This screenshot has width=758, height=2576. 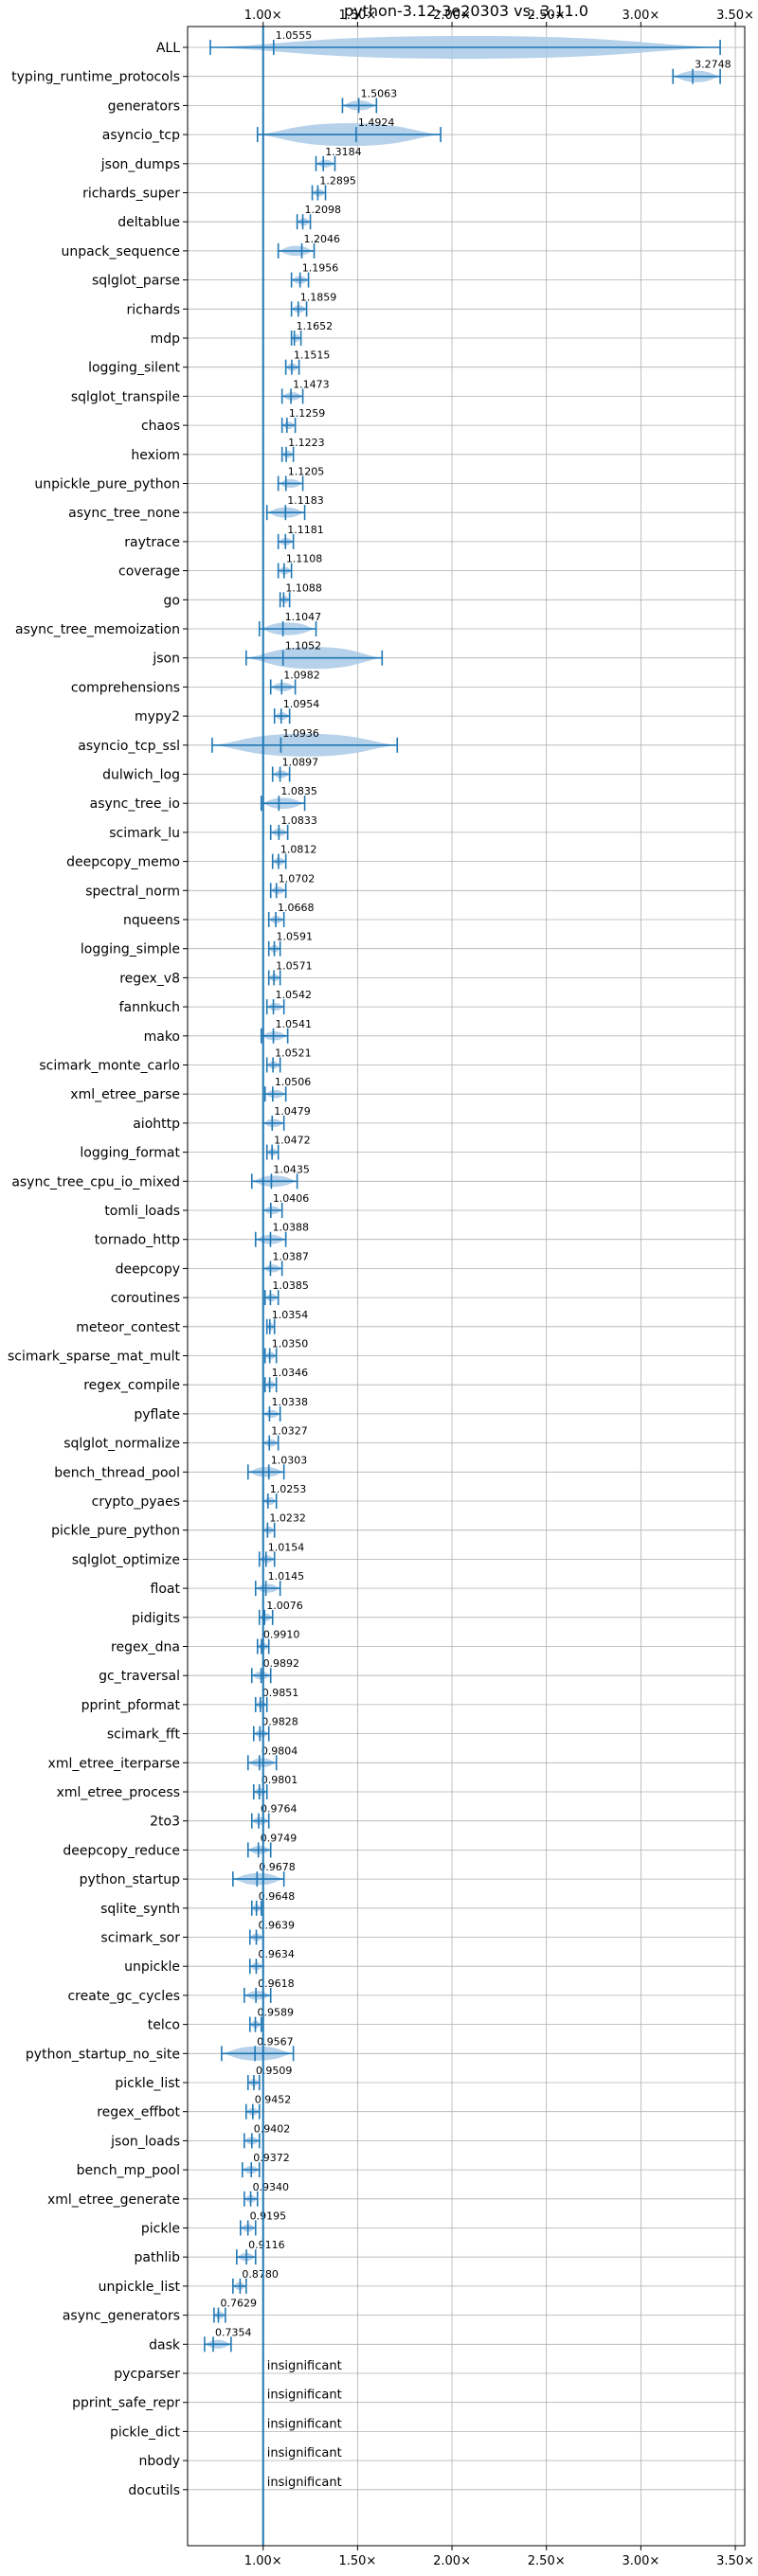 I want to click on benchmark-name: mako, so click(x=162, y=1037).